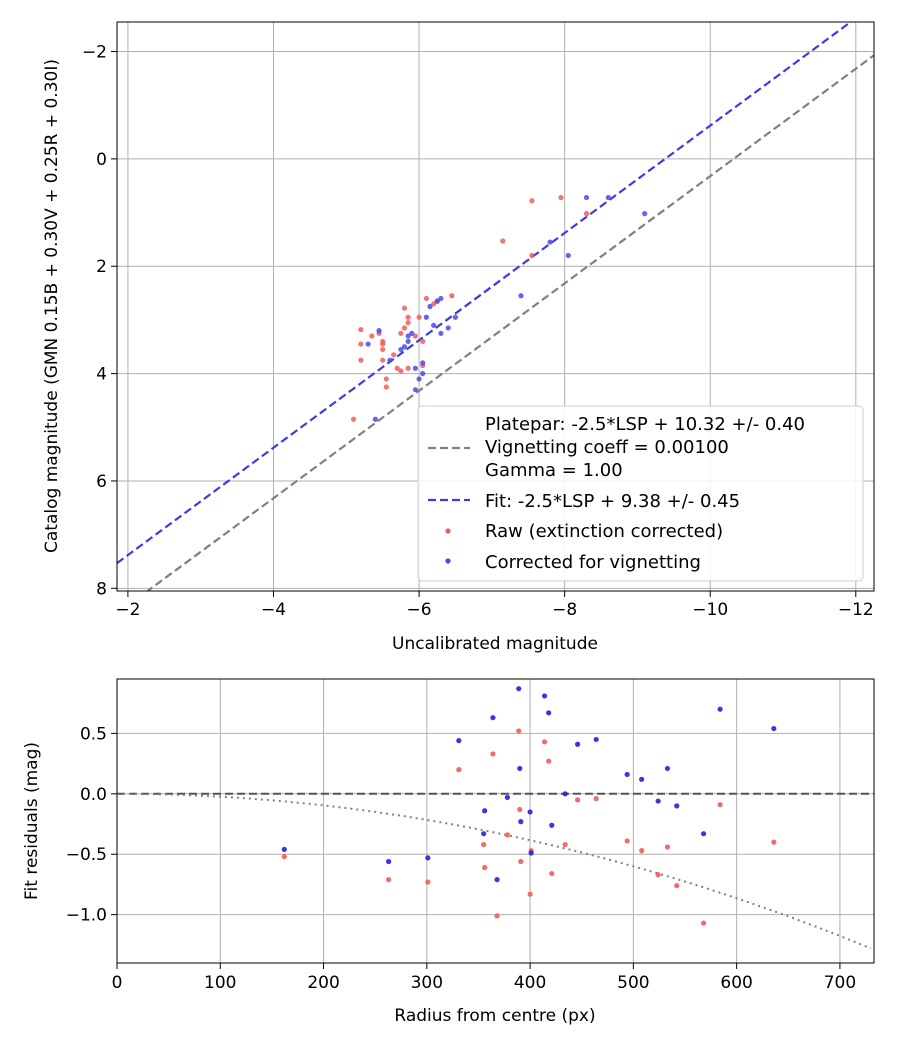 Image resolution: width=900 pixels, height=1050 pixels. I want to click on legend-corrected-marker, so click(448, 561).